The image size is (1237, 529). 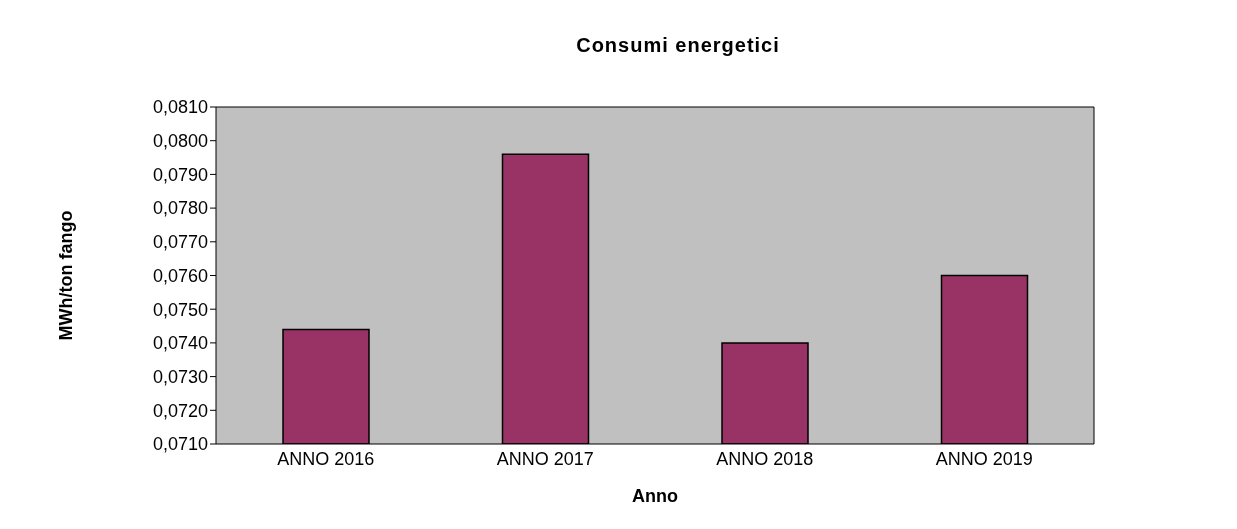 I want to click on y-tick-label: 0,0720, so click(x=180, y=410).